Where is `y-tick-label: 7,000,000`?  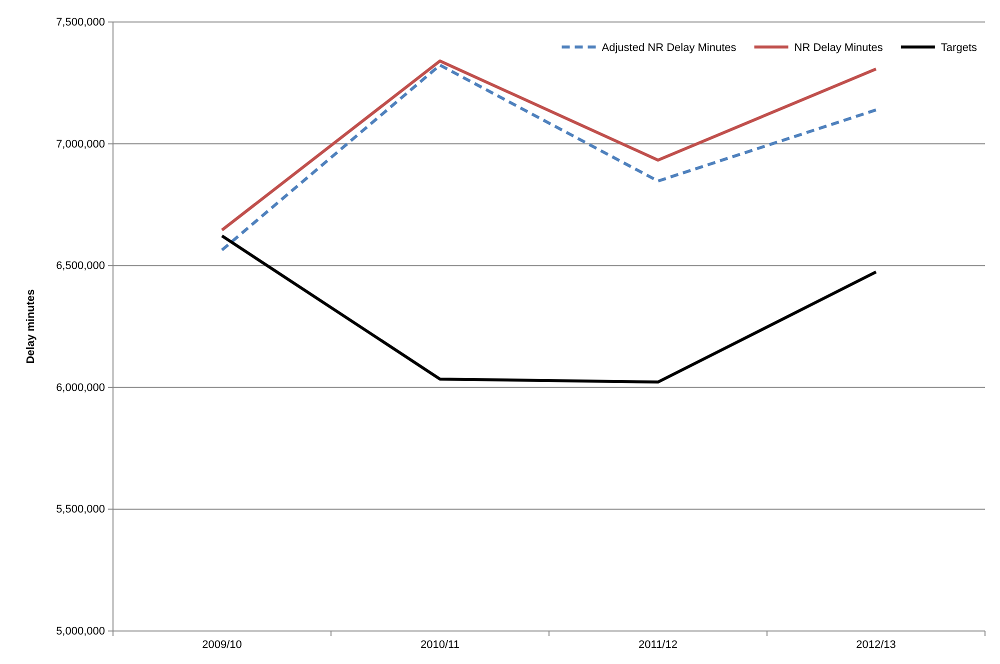
y-tick-label: 7,000,000 is located at coordinates (80, 144).